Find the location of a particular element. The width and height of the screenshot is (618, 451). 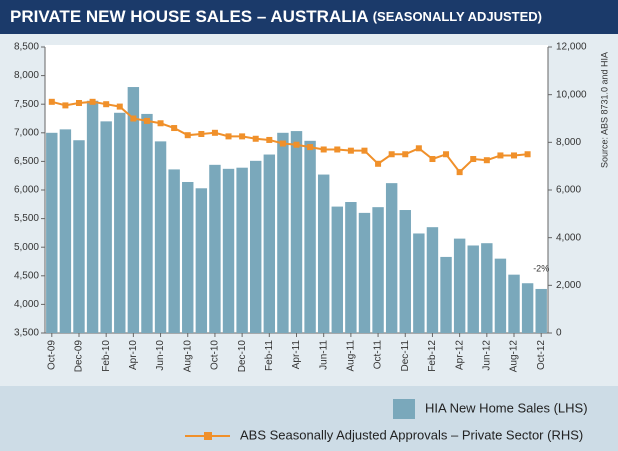

x-tick-label: Dec-09 is located at coordinates (79, 356).